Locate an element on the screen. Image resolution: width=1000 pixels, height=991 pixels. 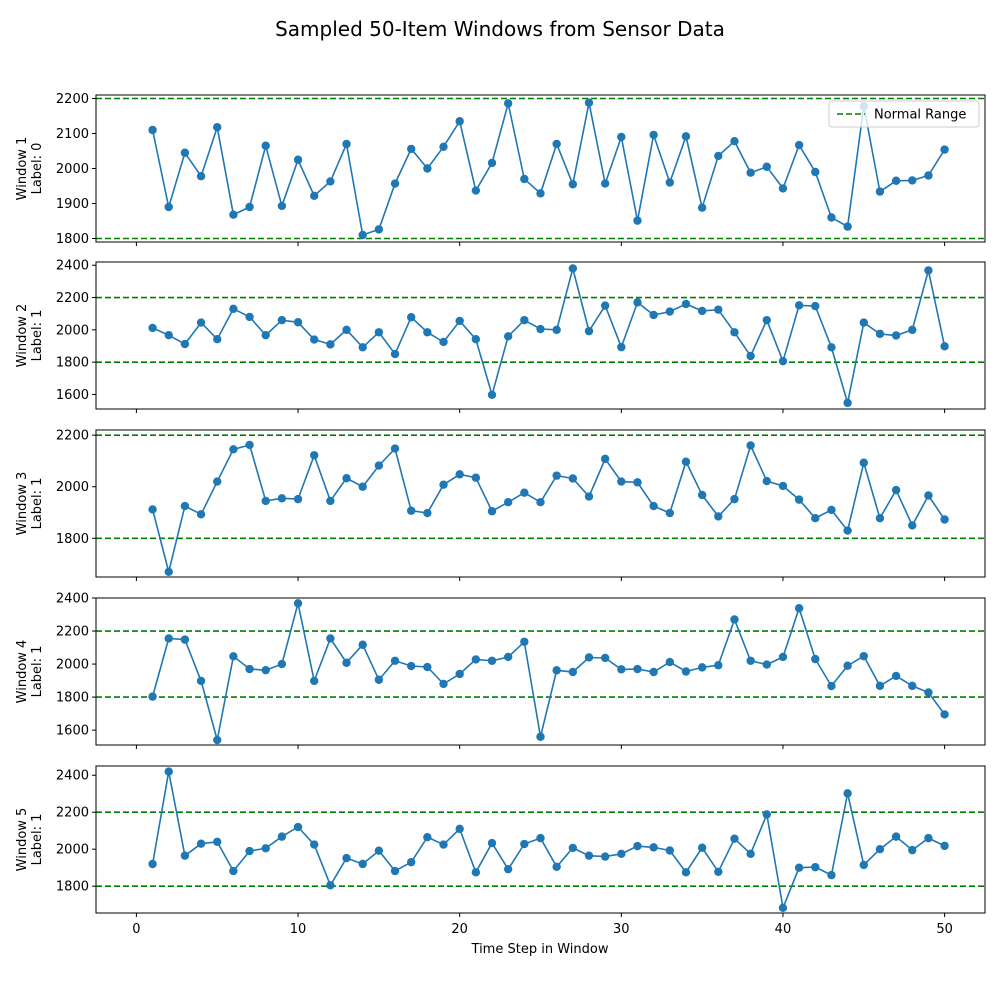
y-axis-label-line2: Label: 0 is located at coordinates (37, 169).